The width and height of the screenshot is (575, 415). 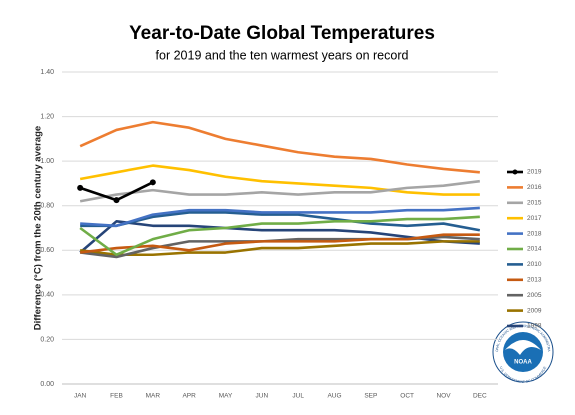 I want to click on logo-disc, so click(x=523, y=352).